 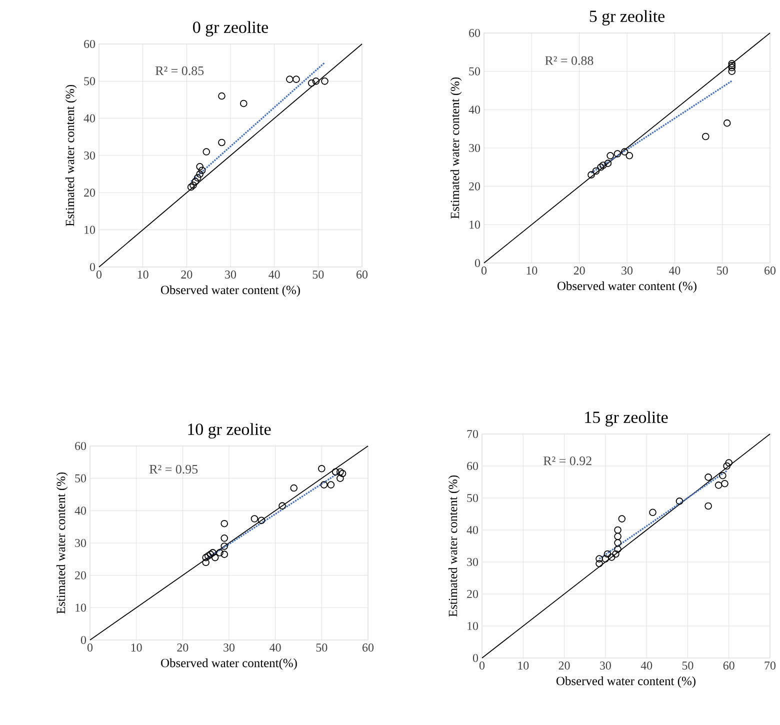 What do you see at coordinates (568, 461) in the screenshot?
I see `annotation: R² = 0.92` at bounding box center [568, 461].